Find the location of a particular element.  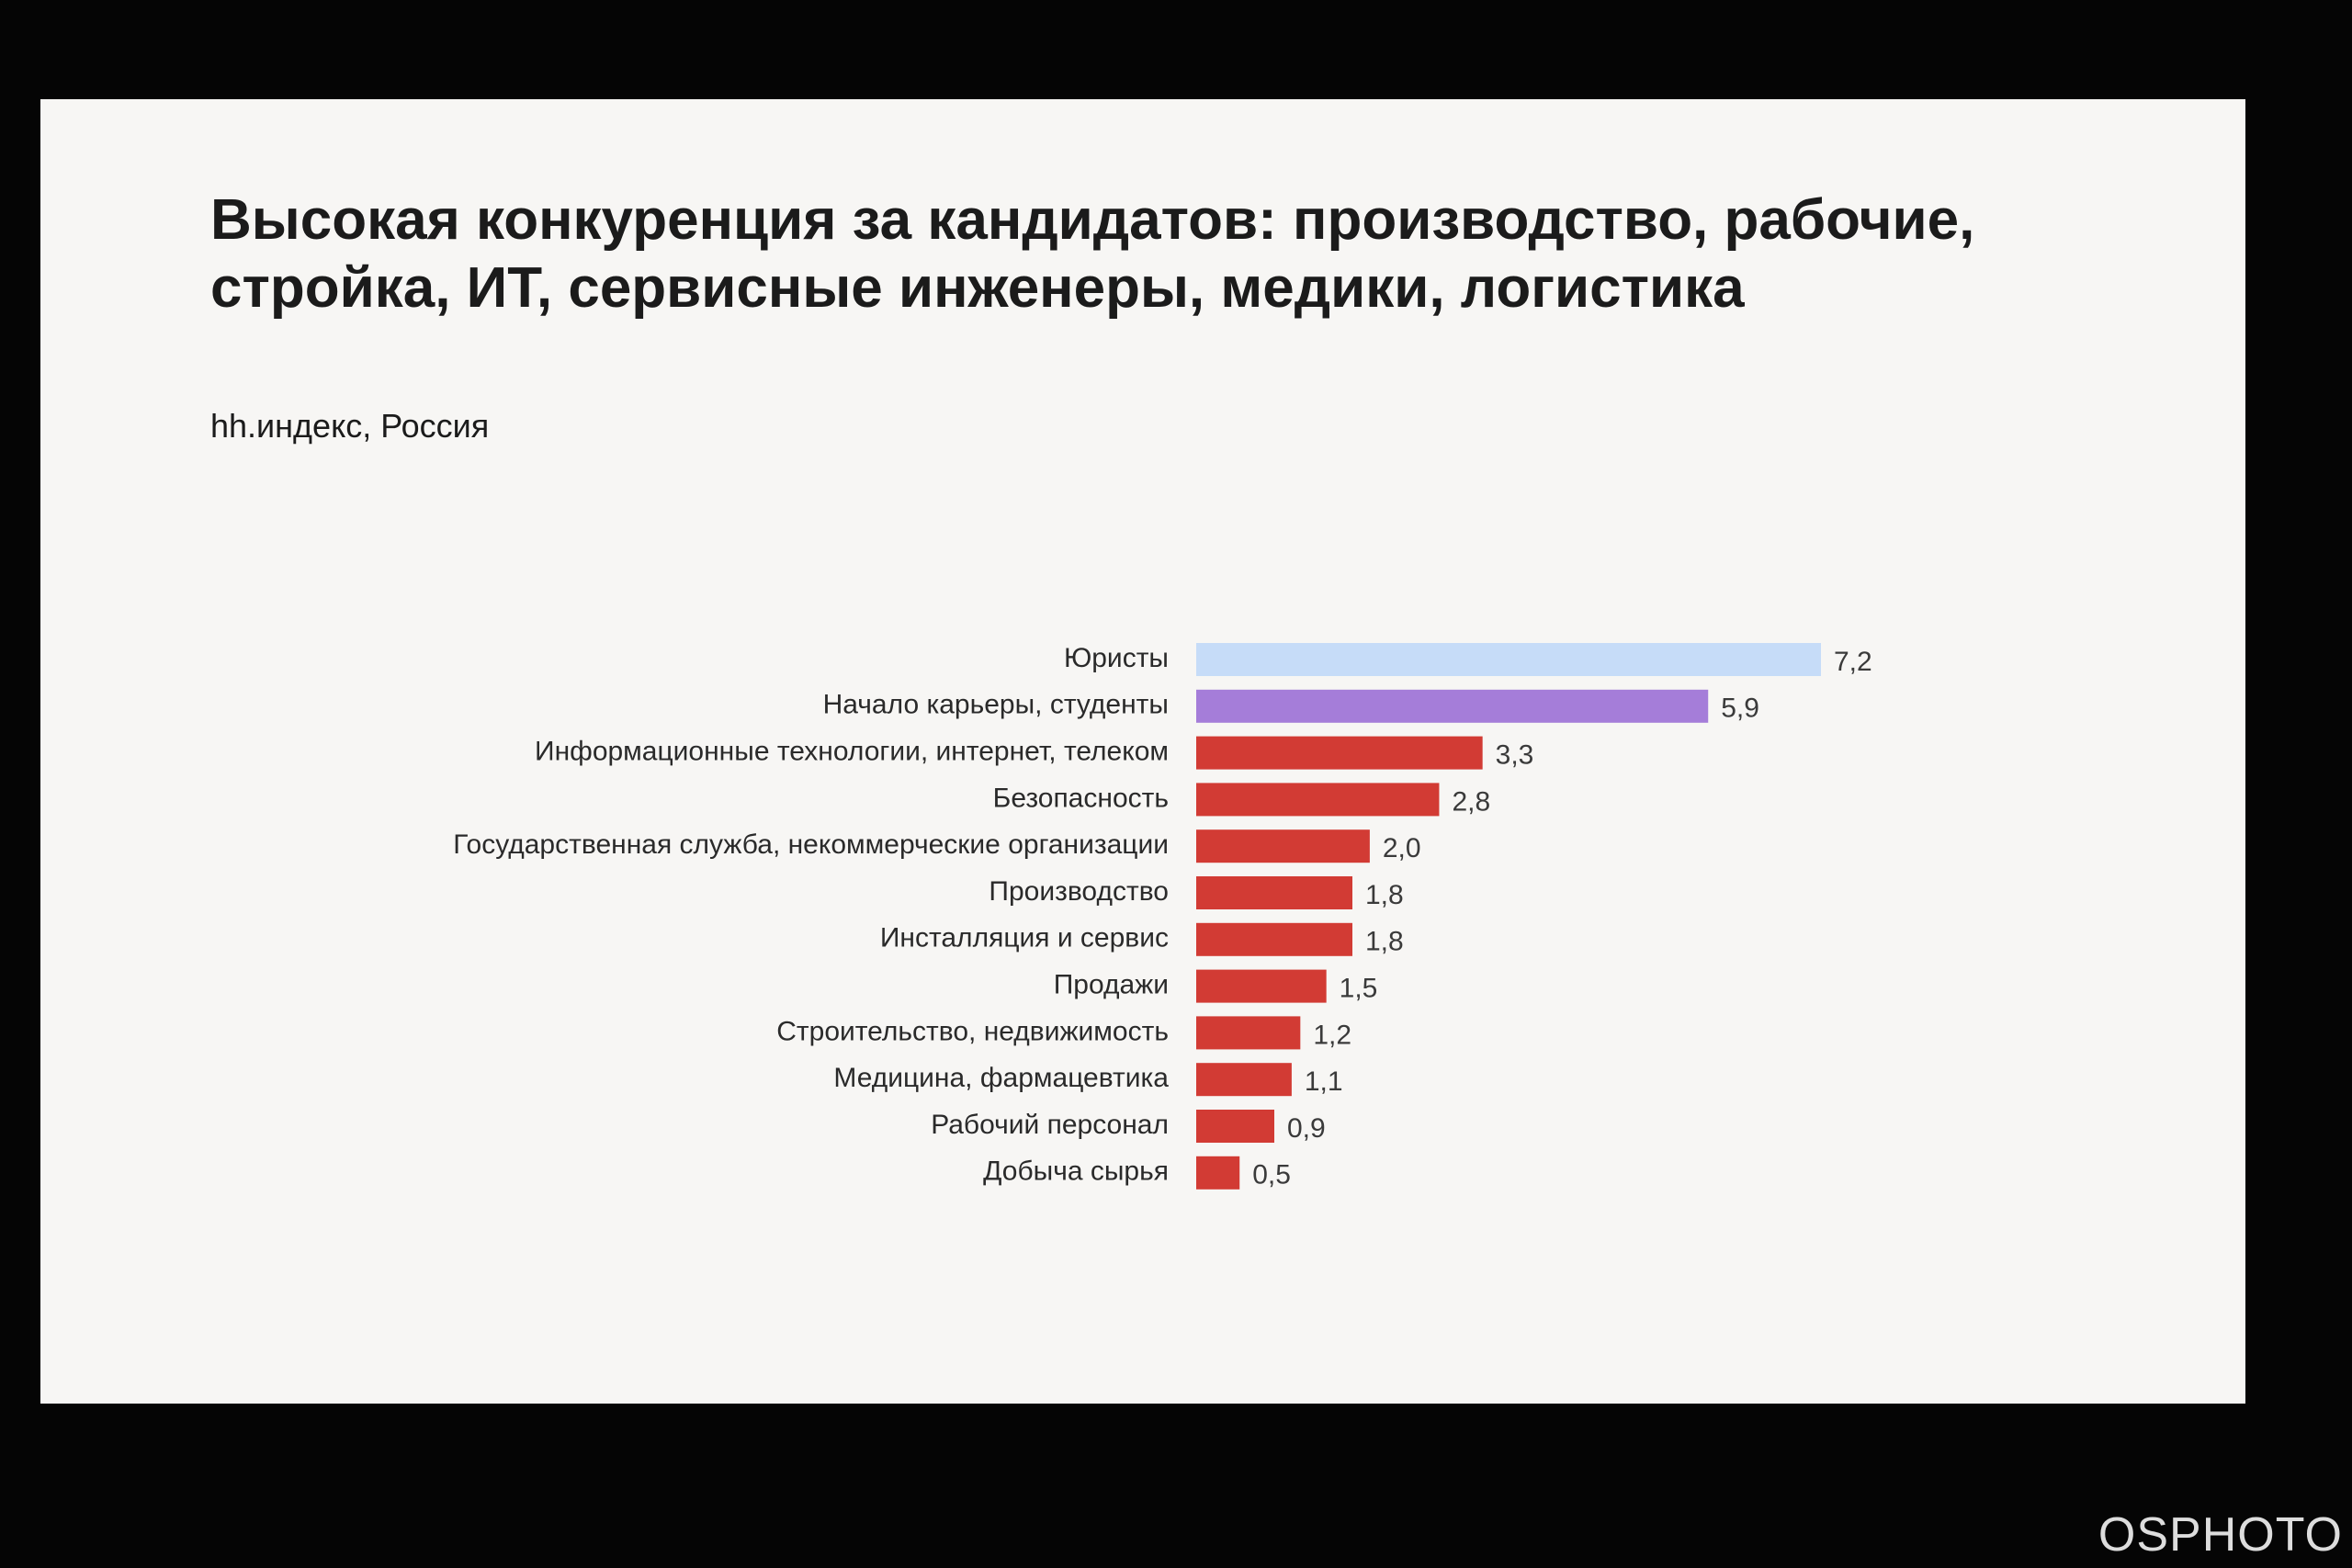

value-label: 1,2 is located at coordinates (1332, 1035).